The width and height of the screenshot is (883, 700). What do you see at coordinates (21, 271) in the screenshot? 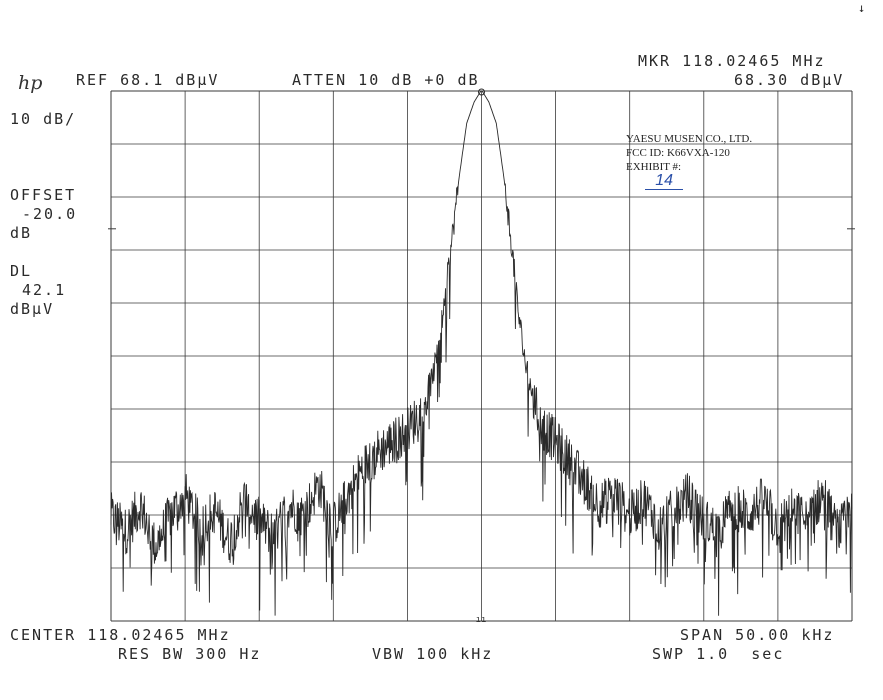
I see `display-line-label: DL` at bounding box center [21, 271].